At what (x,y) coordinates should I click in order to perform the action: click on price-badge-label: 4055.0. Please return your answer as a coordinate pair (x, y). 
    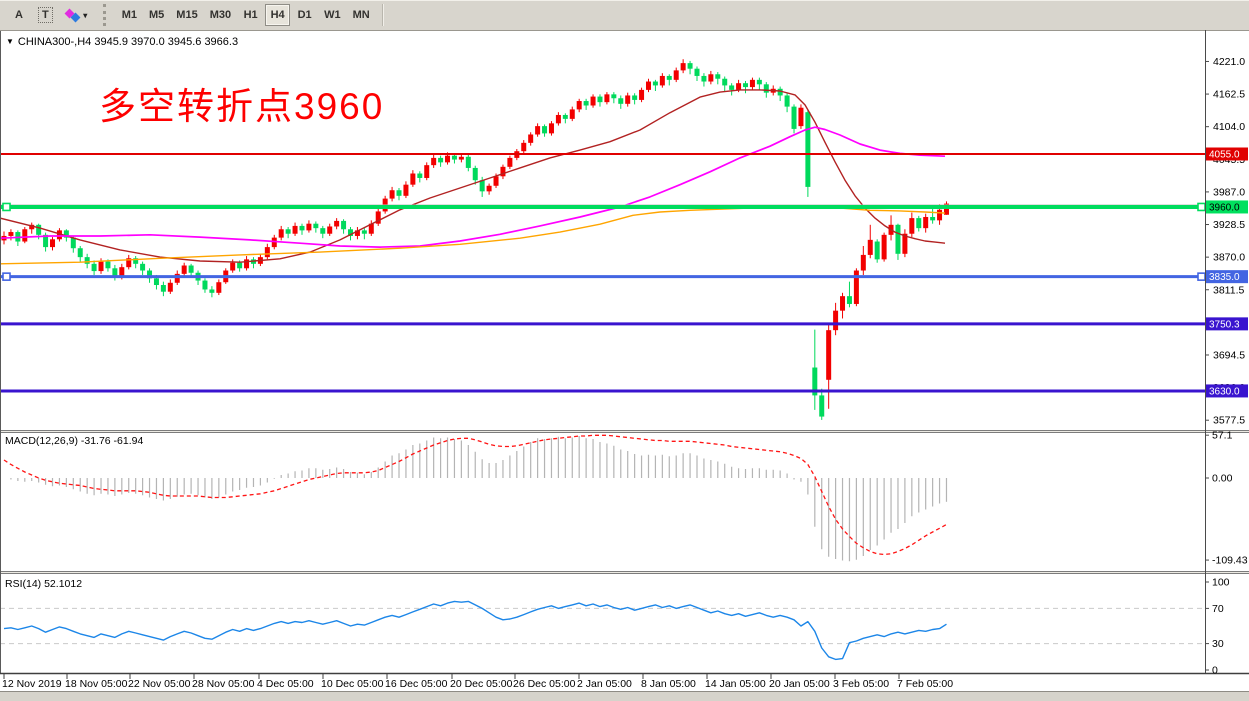
    Looking at the image, I should click on (1224, 155).